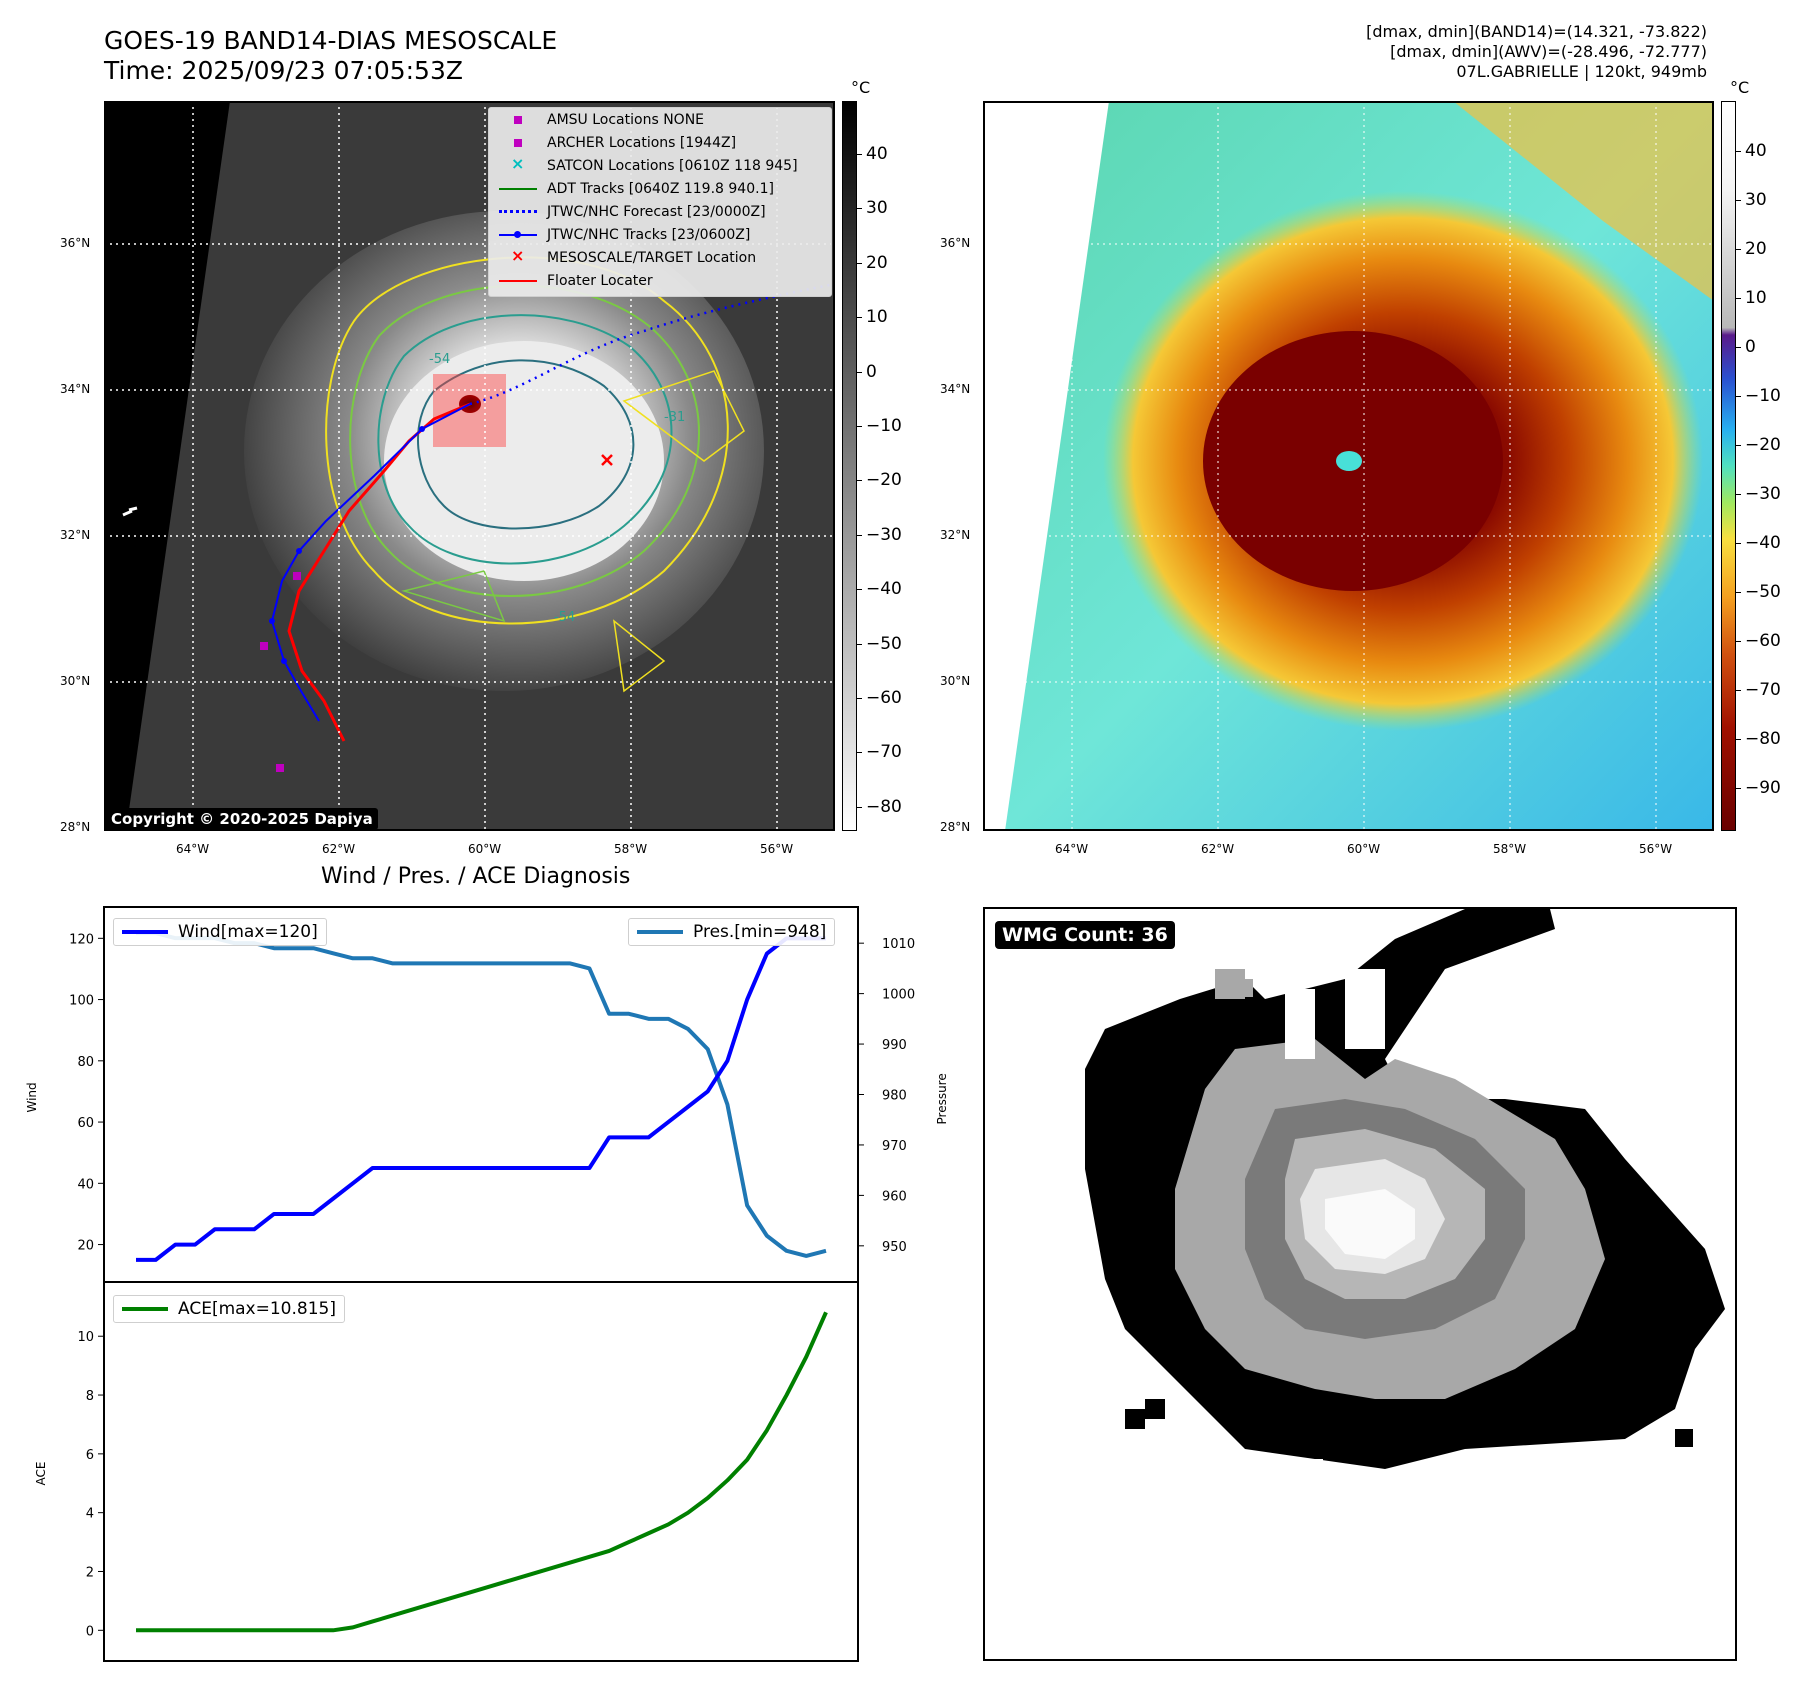 The image size is (1797, 1690). What do you see at coordinates (672, 166) in the screenshot?
I see `legend-satcon: SATCON Locations [0610Z 118 945]` at bounding box center [672, 166].